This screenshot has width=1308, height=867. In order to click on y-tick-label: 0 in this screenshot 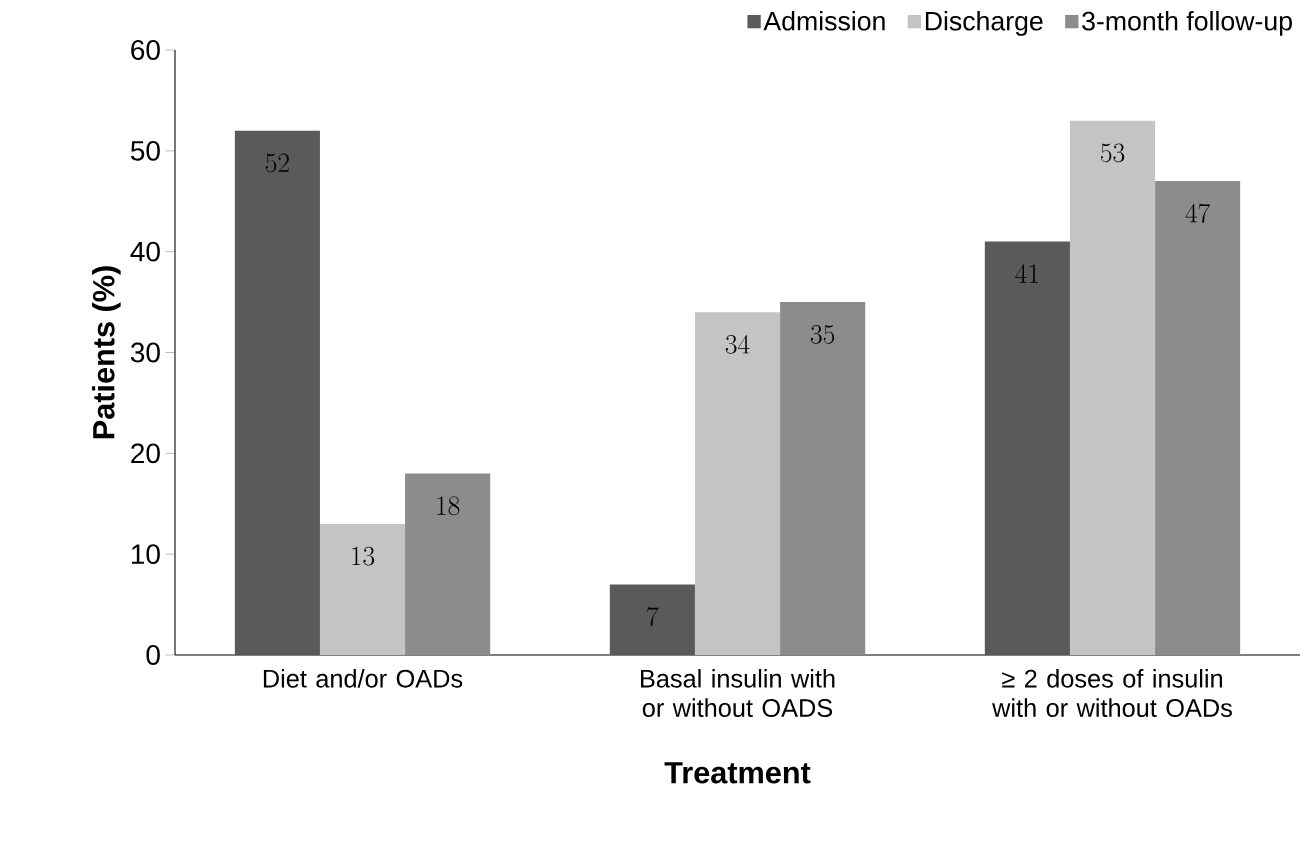, I will do `click(153, 655)`.